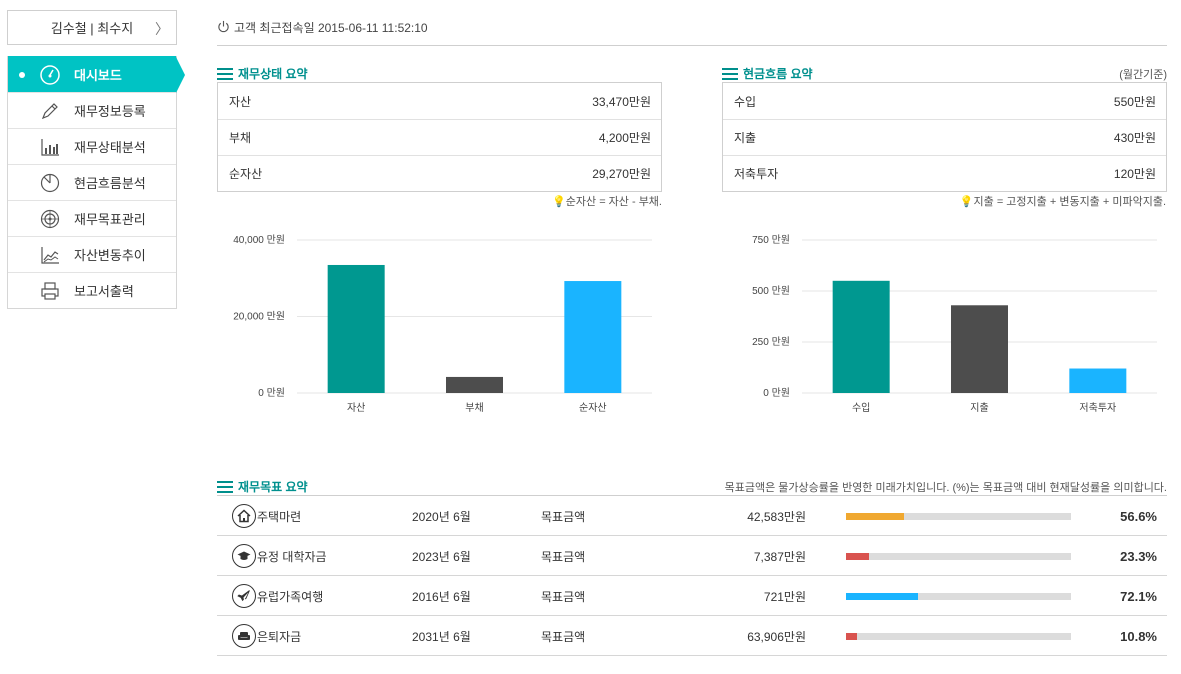 The height and width of the screenshot is (674, 1181). What do you see at coordinates (1134, 138) in the screenshot?
I see `row-value: 430만원` at bounding box center [1134, 138].